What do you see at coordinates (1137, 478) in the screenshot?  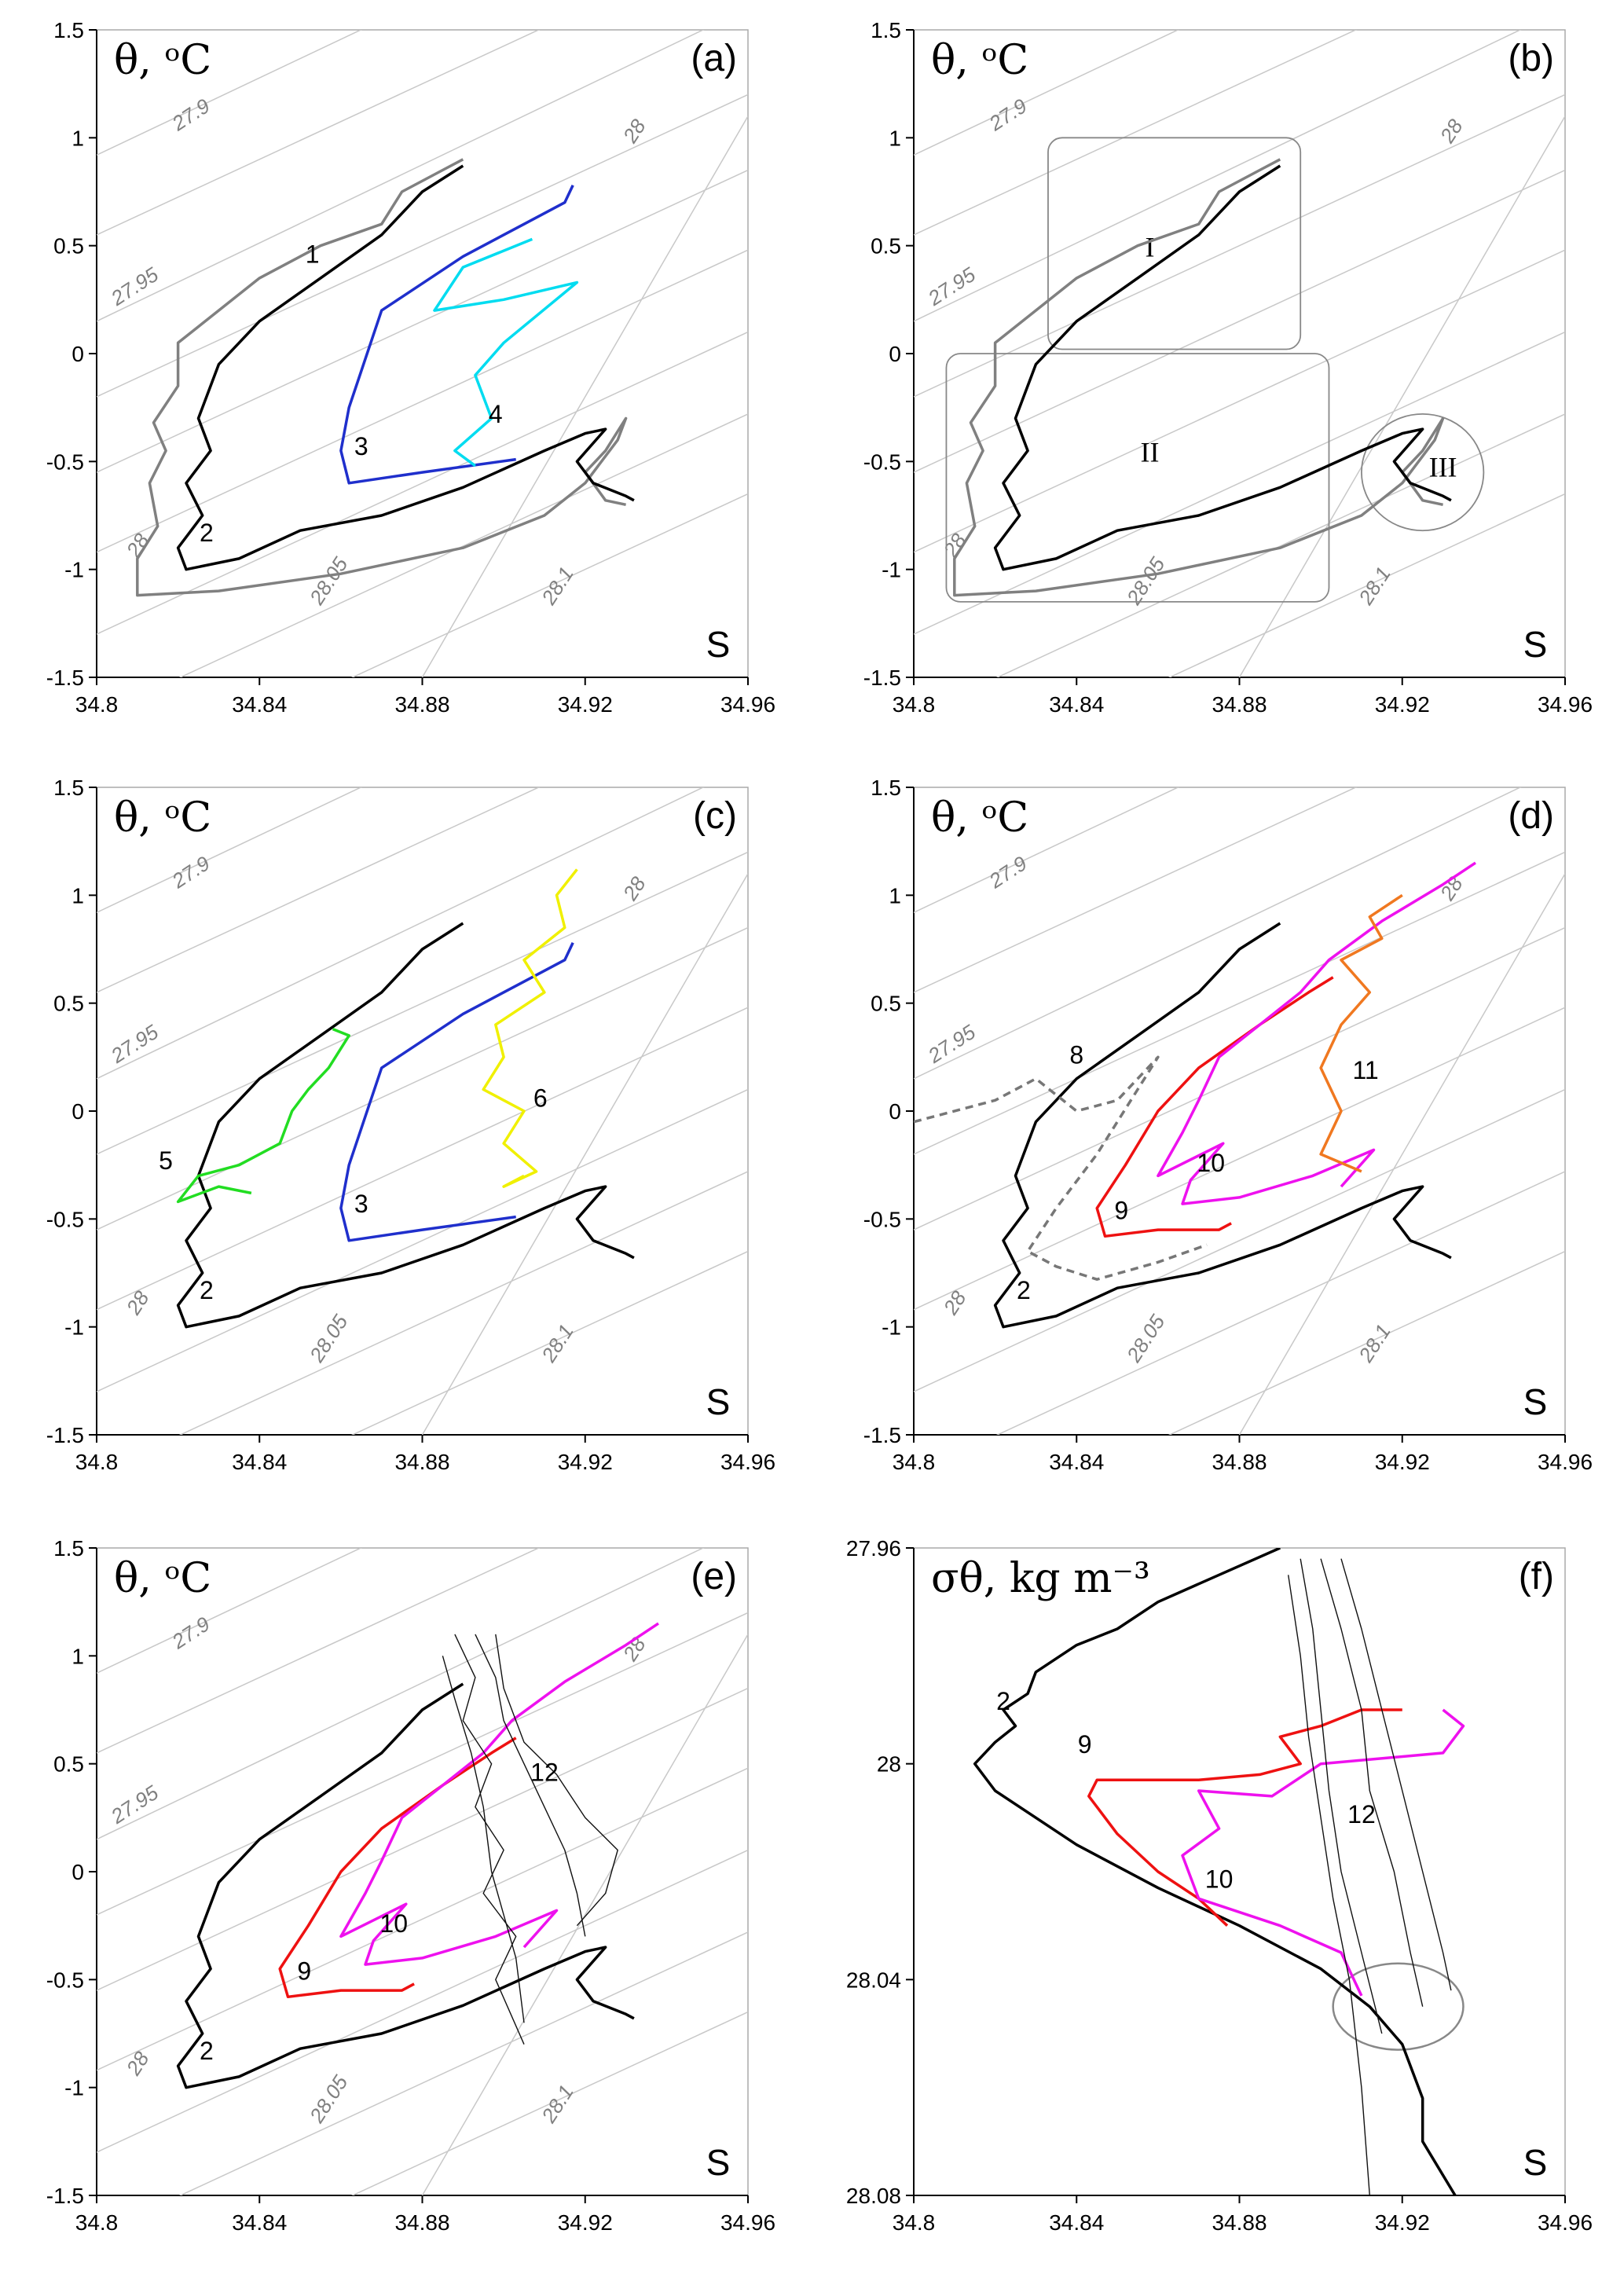 I see `region-box-II` at bounding box center [1137, 478].